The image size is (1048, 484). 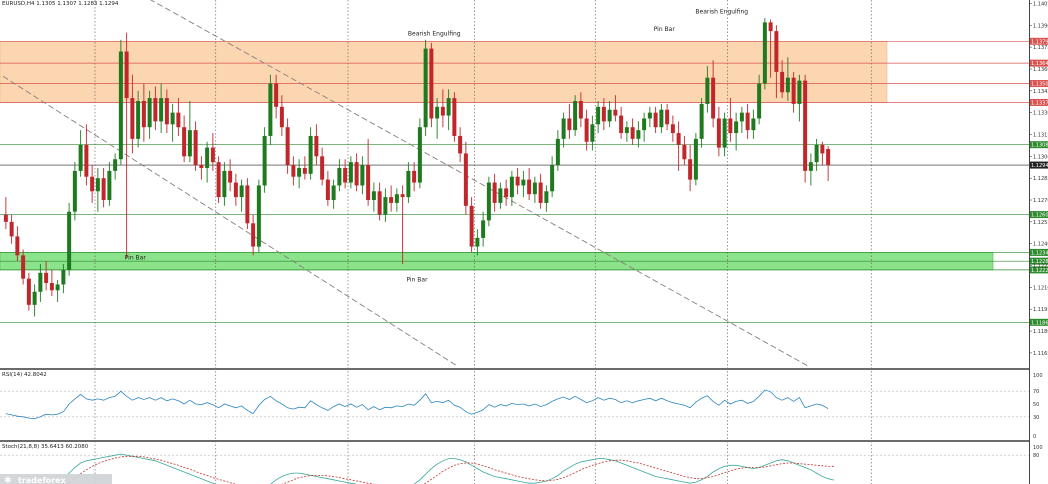 I want to click on level-tag-label: 1.1234, so click(x=1039, y=253).